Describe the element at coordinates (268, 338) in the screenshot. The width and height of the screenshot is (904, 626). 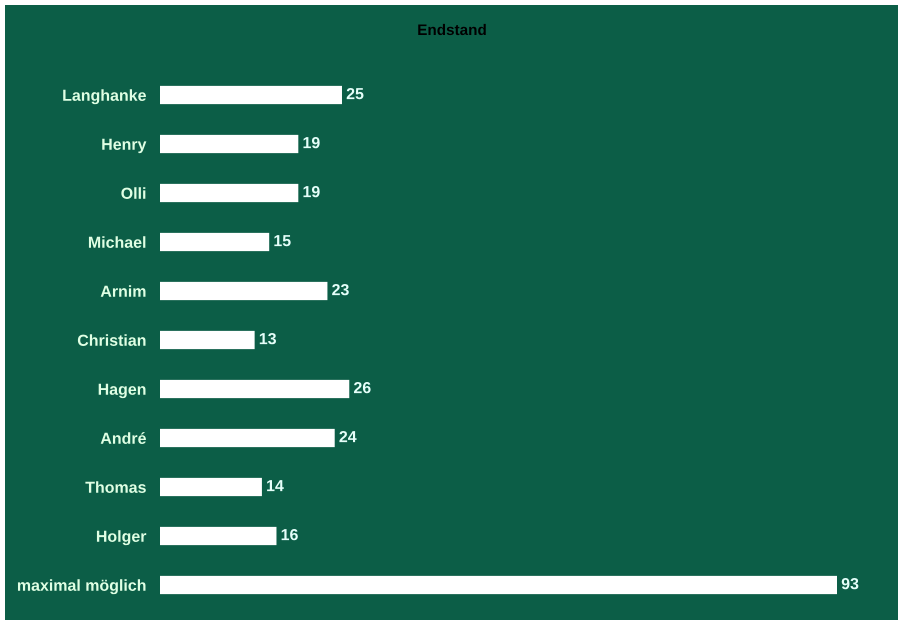
I see `data-label: 13` at that location.